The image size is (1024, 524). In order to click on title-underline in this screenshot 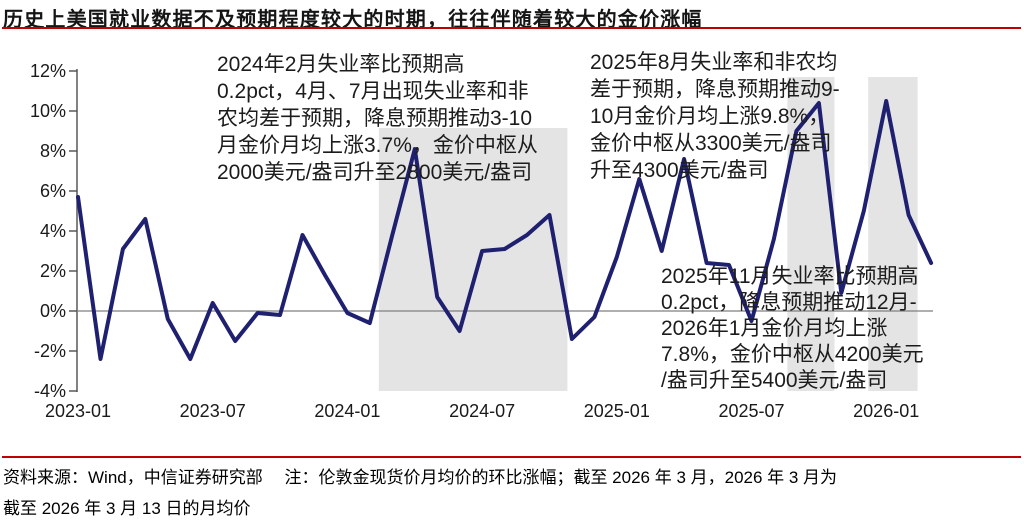, I will do `click(511, 28)`.